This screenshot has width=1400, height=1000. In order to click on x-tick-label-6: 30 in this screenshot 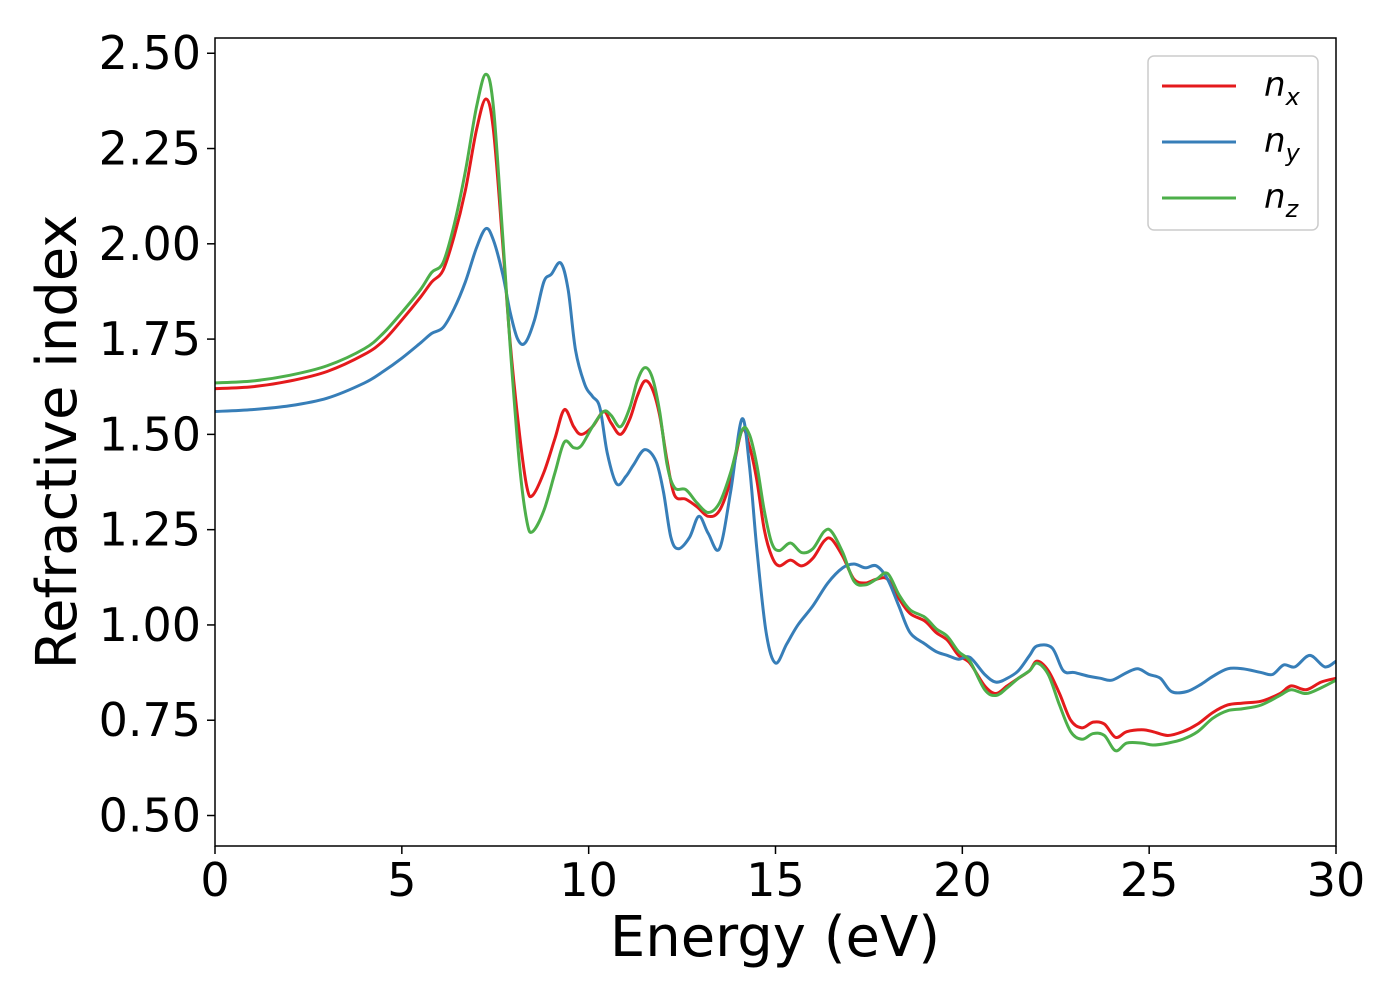, I will do `click(1336, 880)`.